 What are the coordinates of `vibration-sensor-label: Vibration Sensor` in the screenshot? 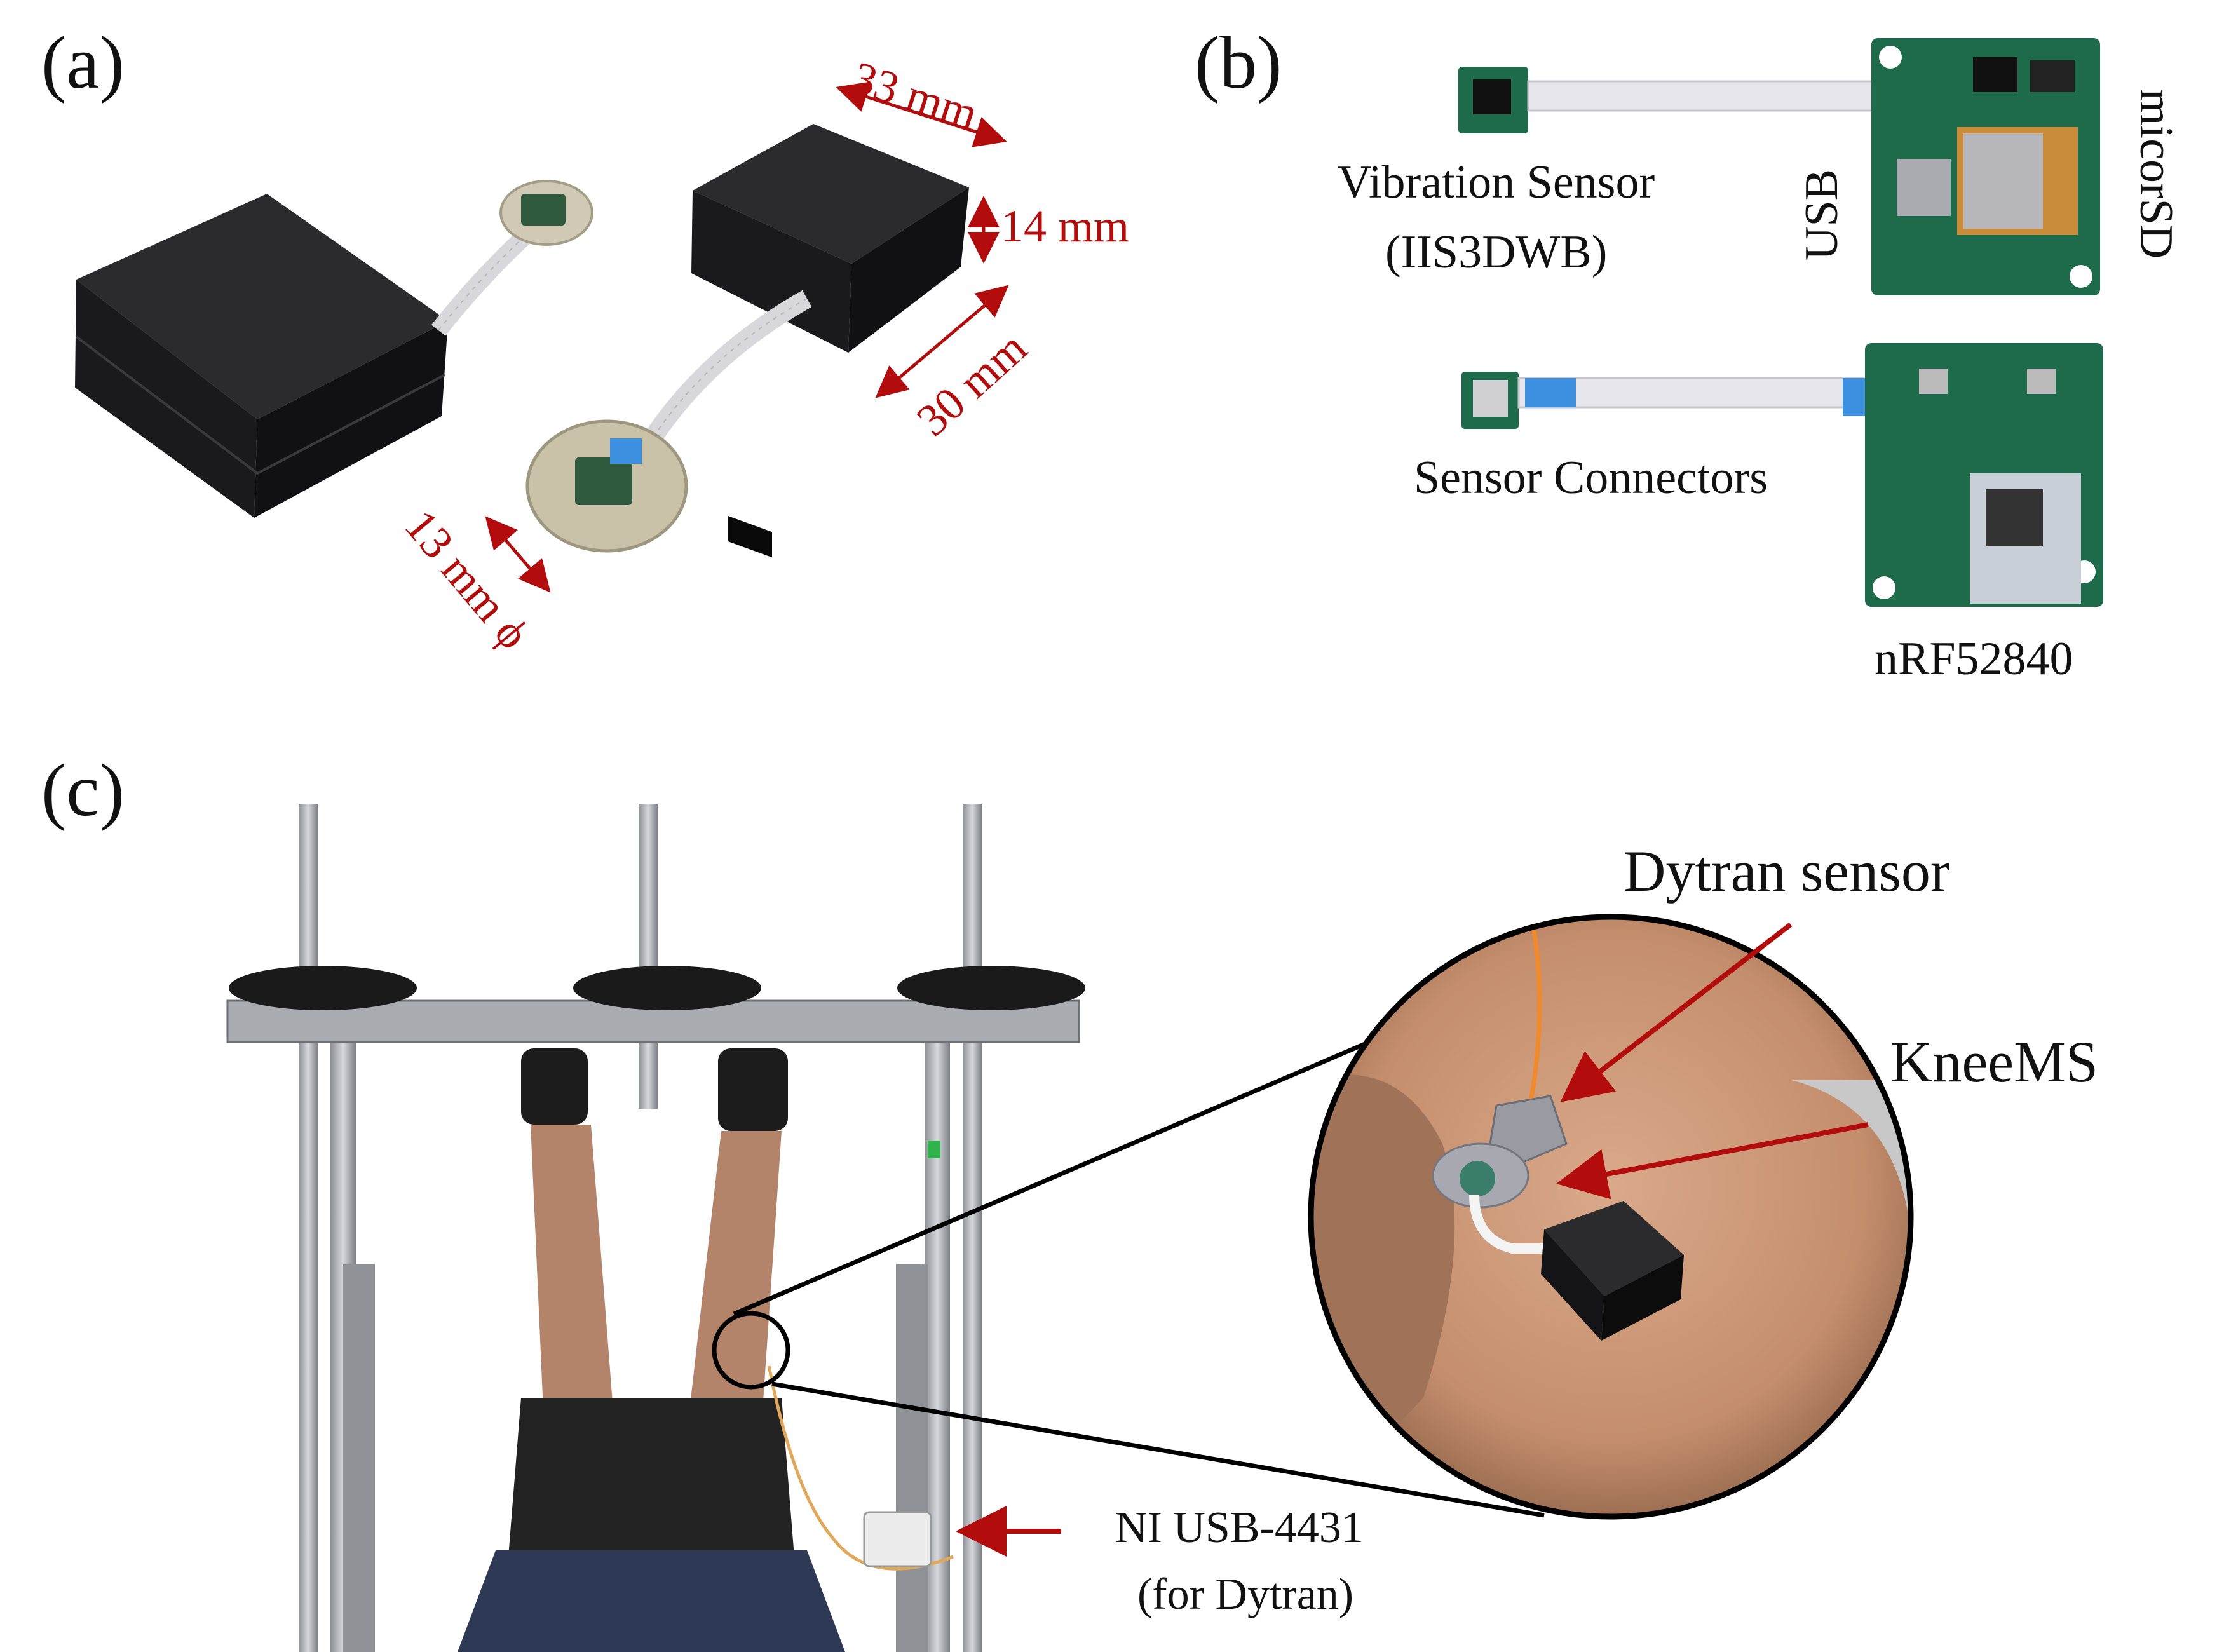 It's located at (1496, 182).